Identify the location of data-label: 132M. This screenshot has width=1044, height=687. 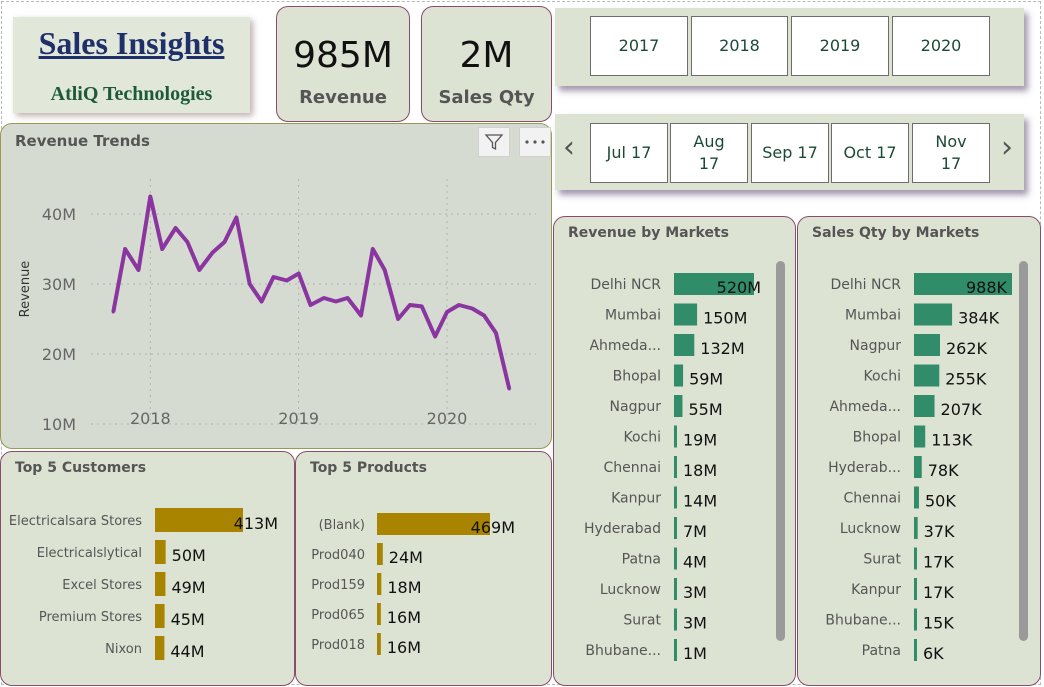
(722, 348).